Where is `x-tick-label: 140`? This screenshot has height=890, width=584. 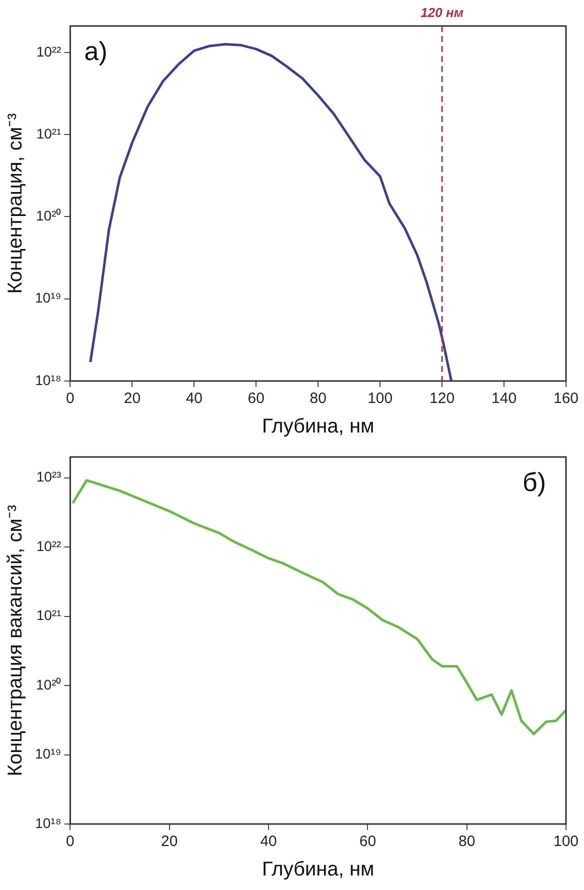 x-tick-label: 140 is located at coordinates (504, 399).